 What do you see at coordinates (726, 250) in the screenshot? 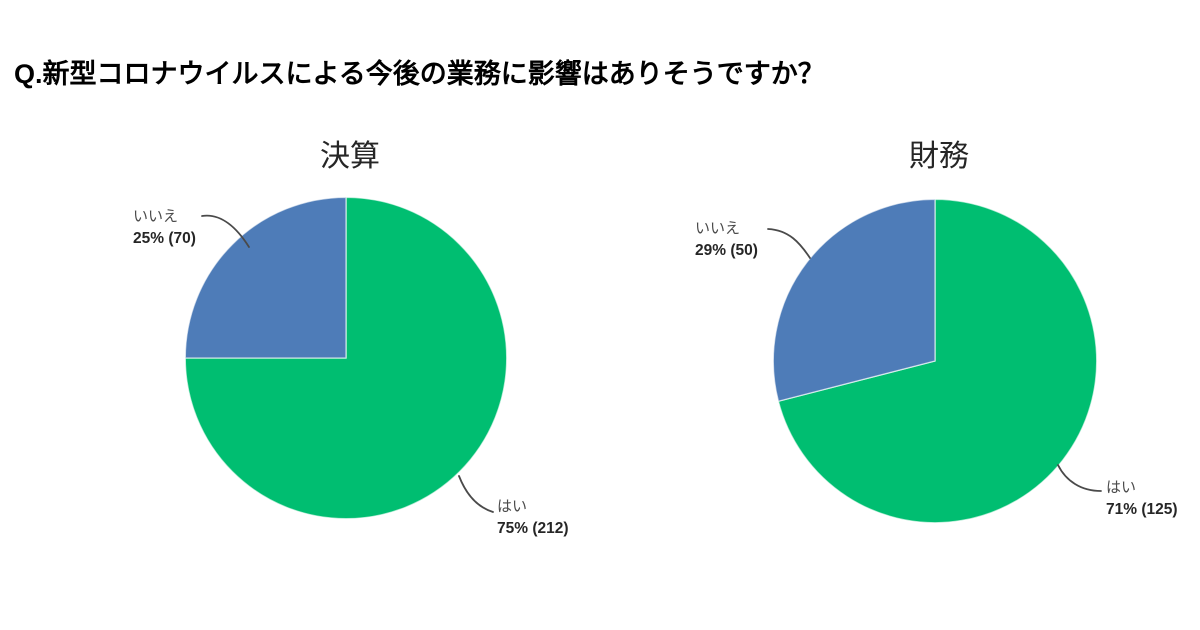
I see `slice-label-value: 29% (50)` at bounding box center [726, 250].